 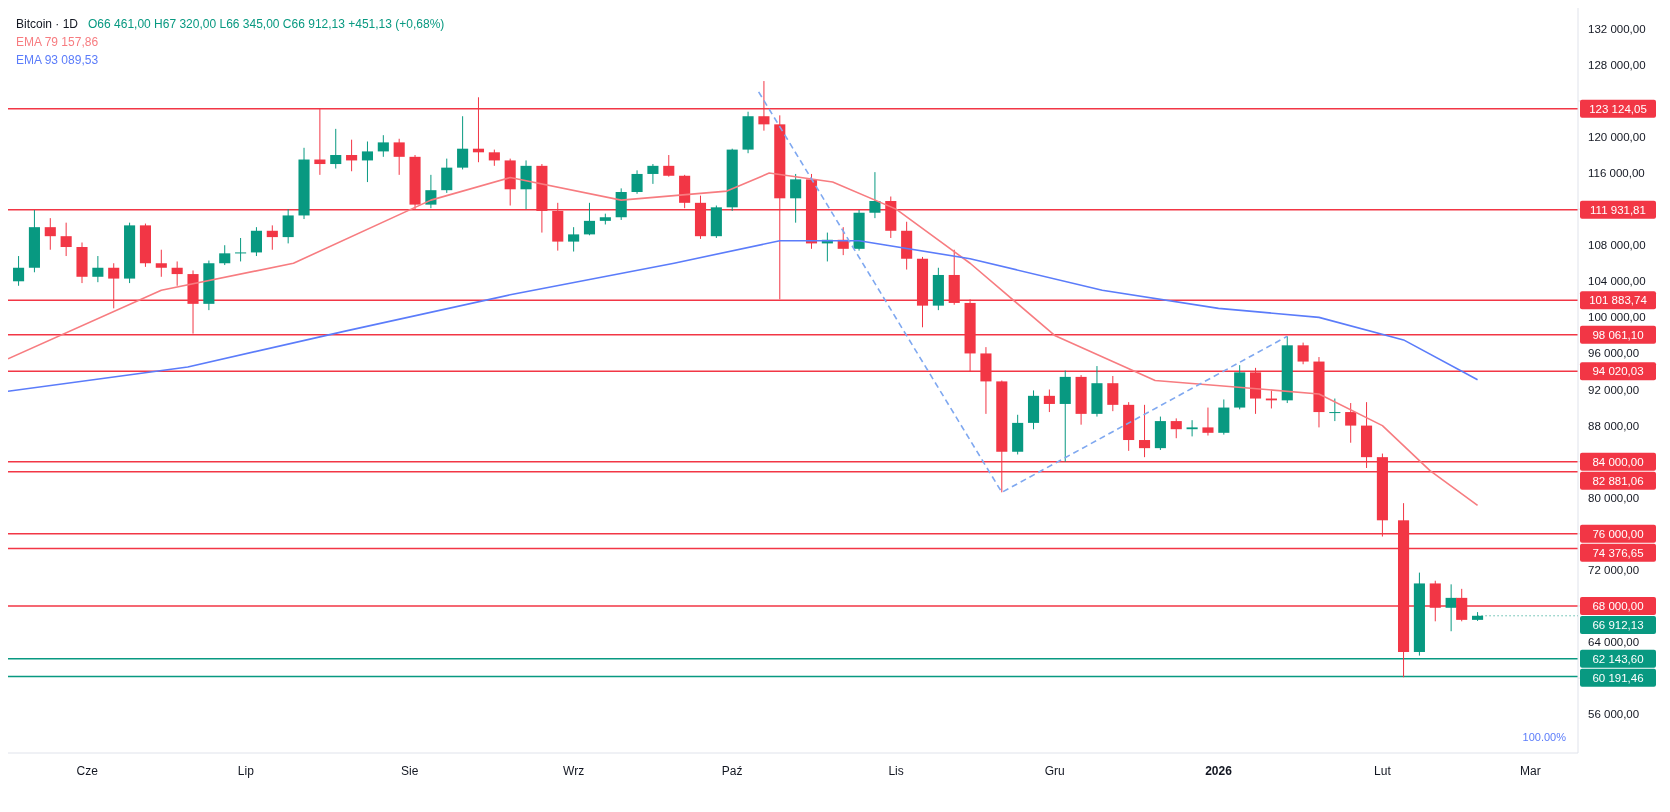 I want to click on x-tick-label: Gru, so click(x=1054, y=771).